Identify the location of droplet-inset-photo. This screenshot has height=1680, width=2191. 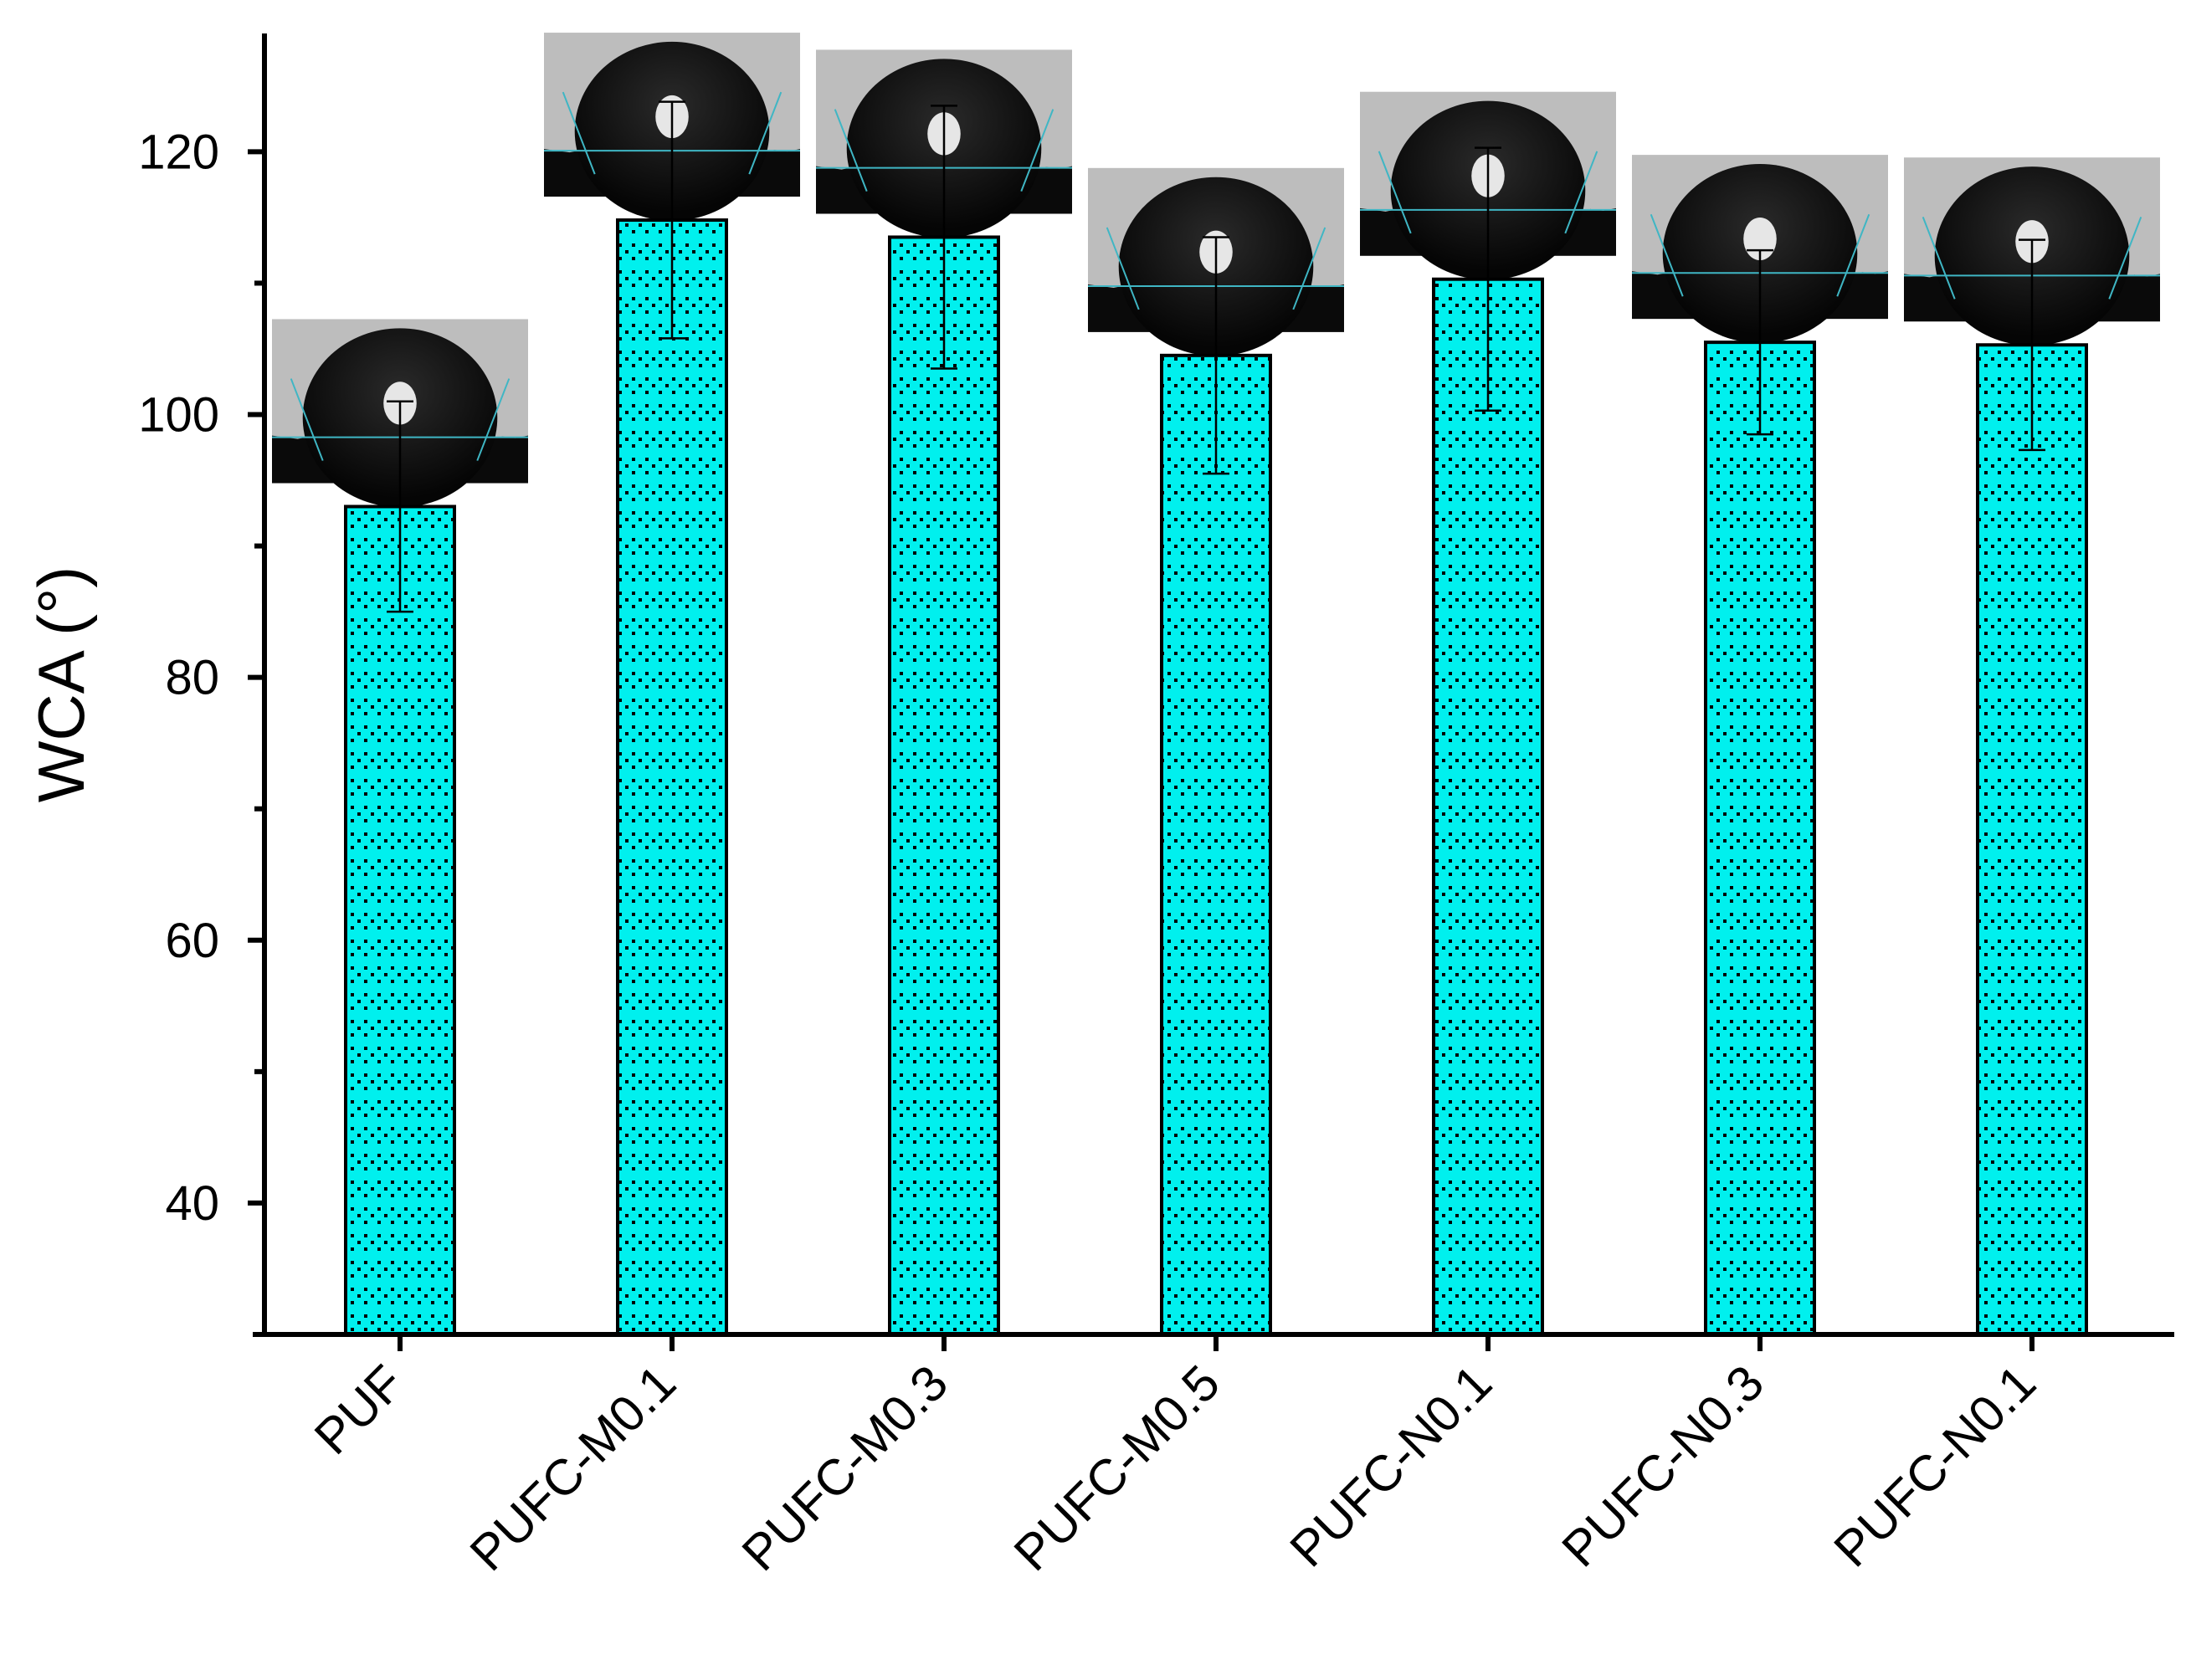
(400, 413).